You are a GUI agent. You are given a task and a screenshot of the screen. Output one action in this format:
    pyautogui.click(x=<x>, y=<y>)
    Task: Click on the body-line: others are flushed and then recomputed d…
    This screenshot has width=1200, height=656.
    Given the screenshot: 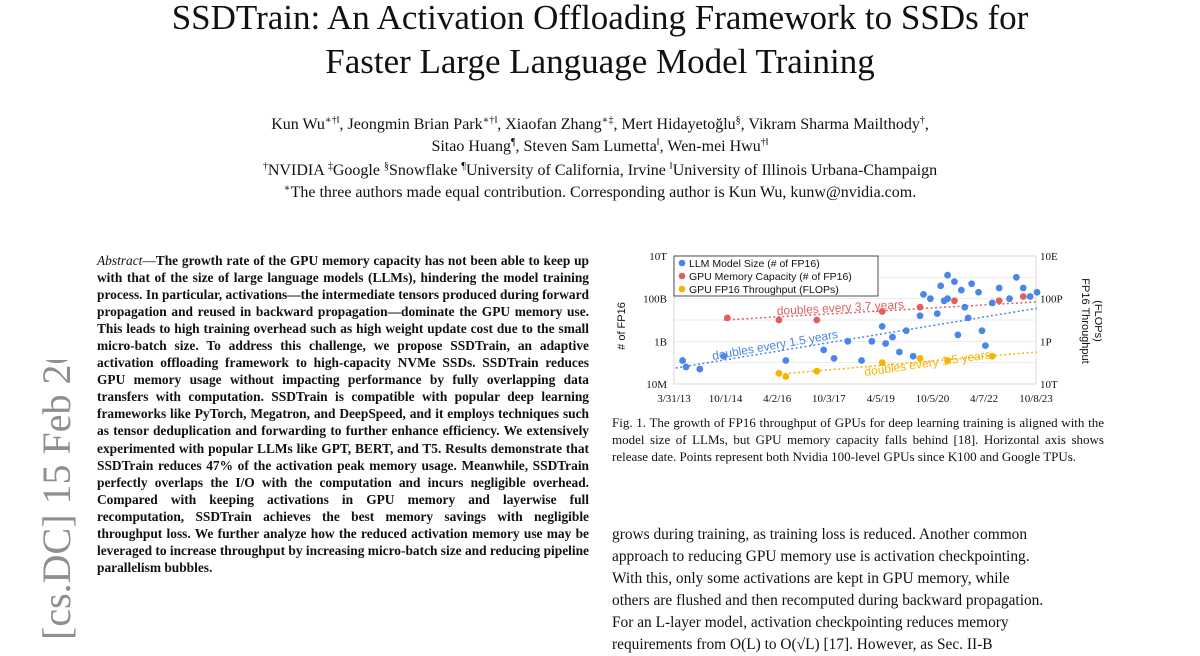 What is the action you would take?
    pyautogui.click(x=828, y=600)
    